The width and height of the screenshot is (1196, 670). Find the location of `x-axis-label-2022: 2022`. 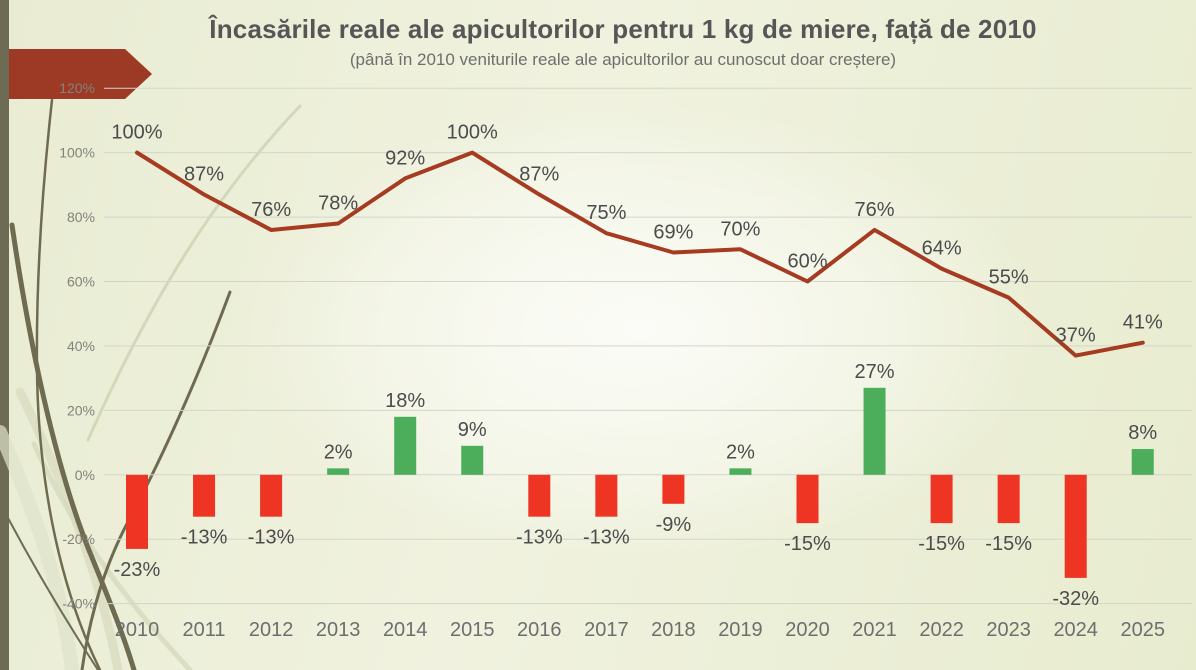

x-axis-label-2022: 2022 is located at coordinates (941, 630).